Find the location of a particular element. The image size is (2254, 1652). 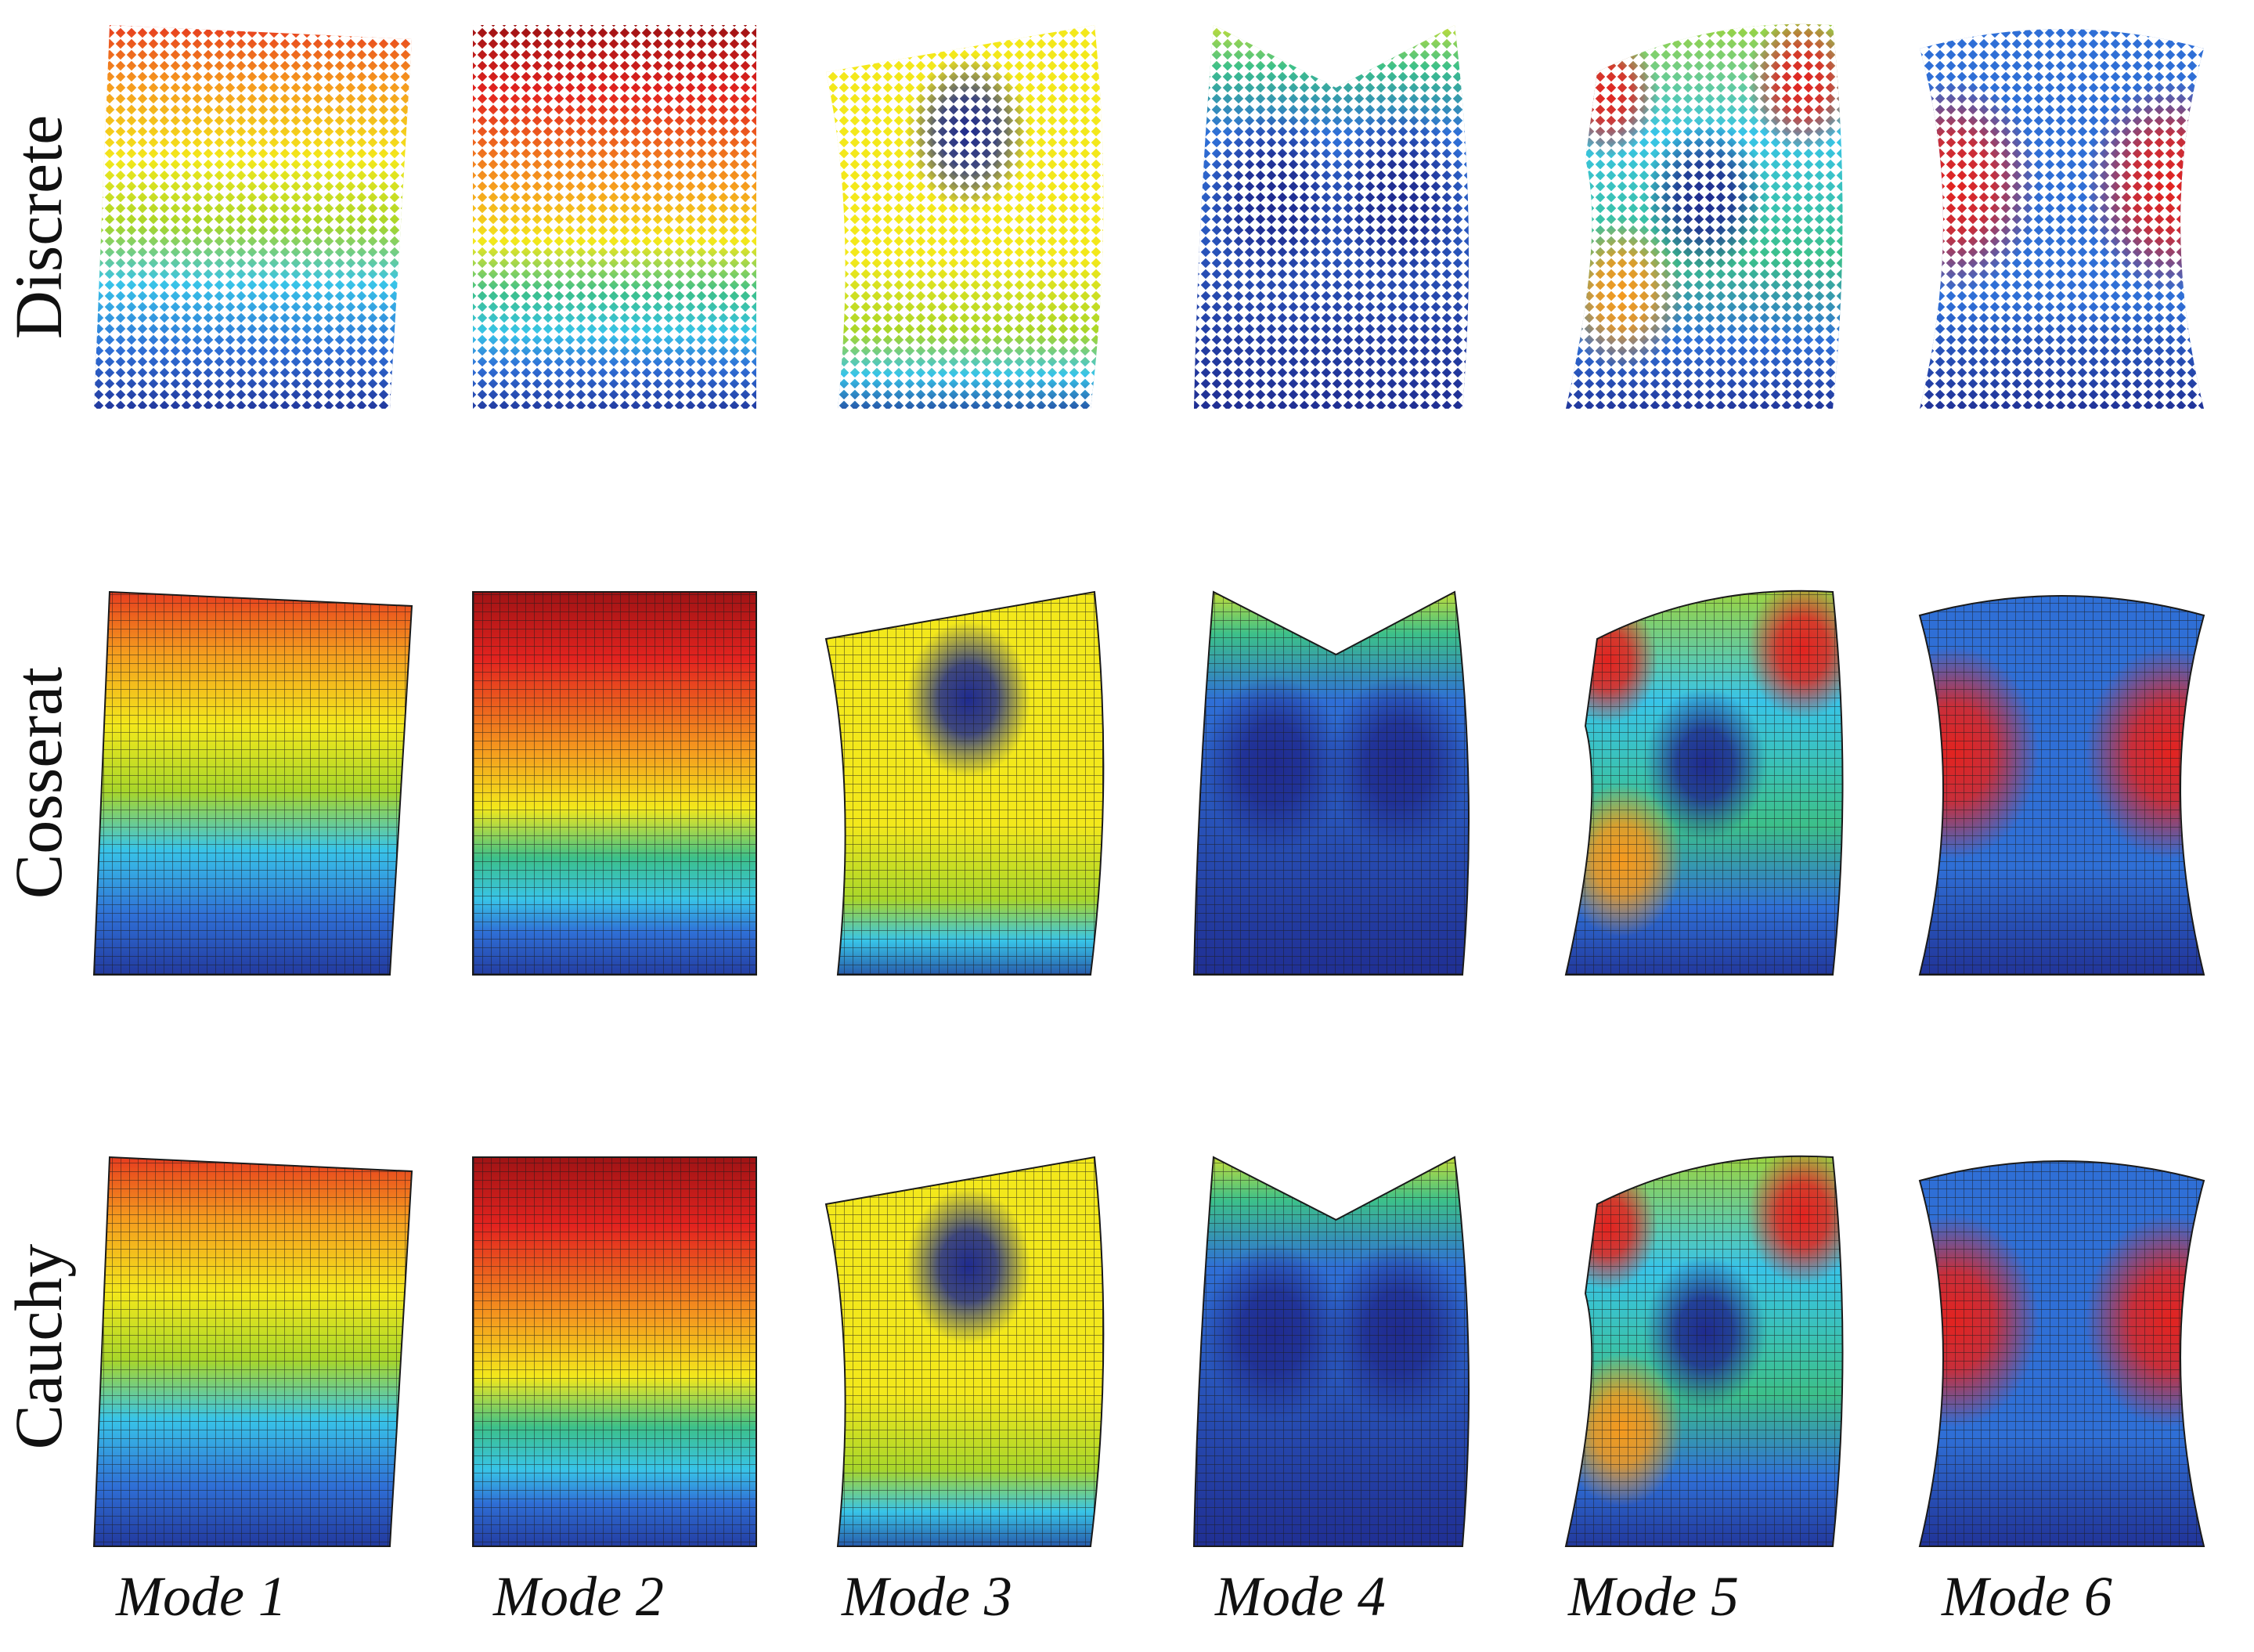

column-label-mode-5: Mode 5 is located at coordinates (1653, 1596).